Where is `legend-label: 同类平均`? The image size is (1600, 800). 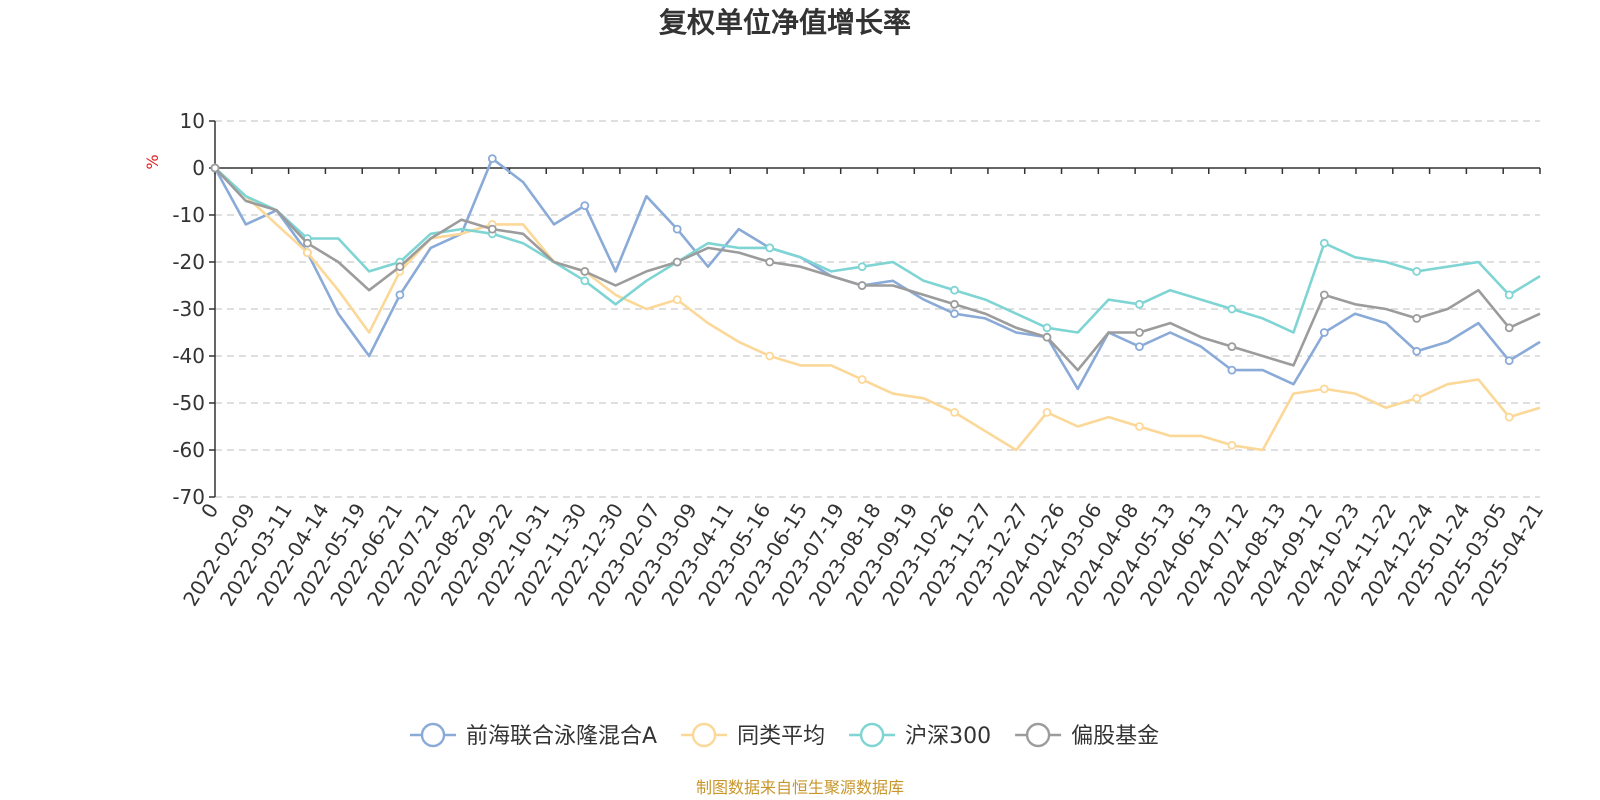 legend-label: 同类平均 is located at coordinates (781, 736).